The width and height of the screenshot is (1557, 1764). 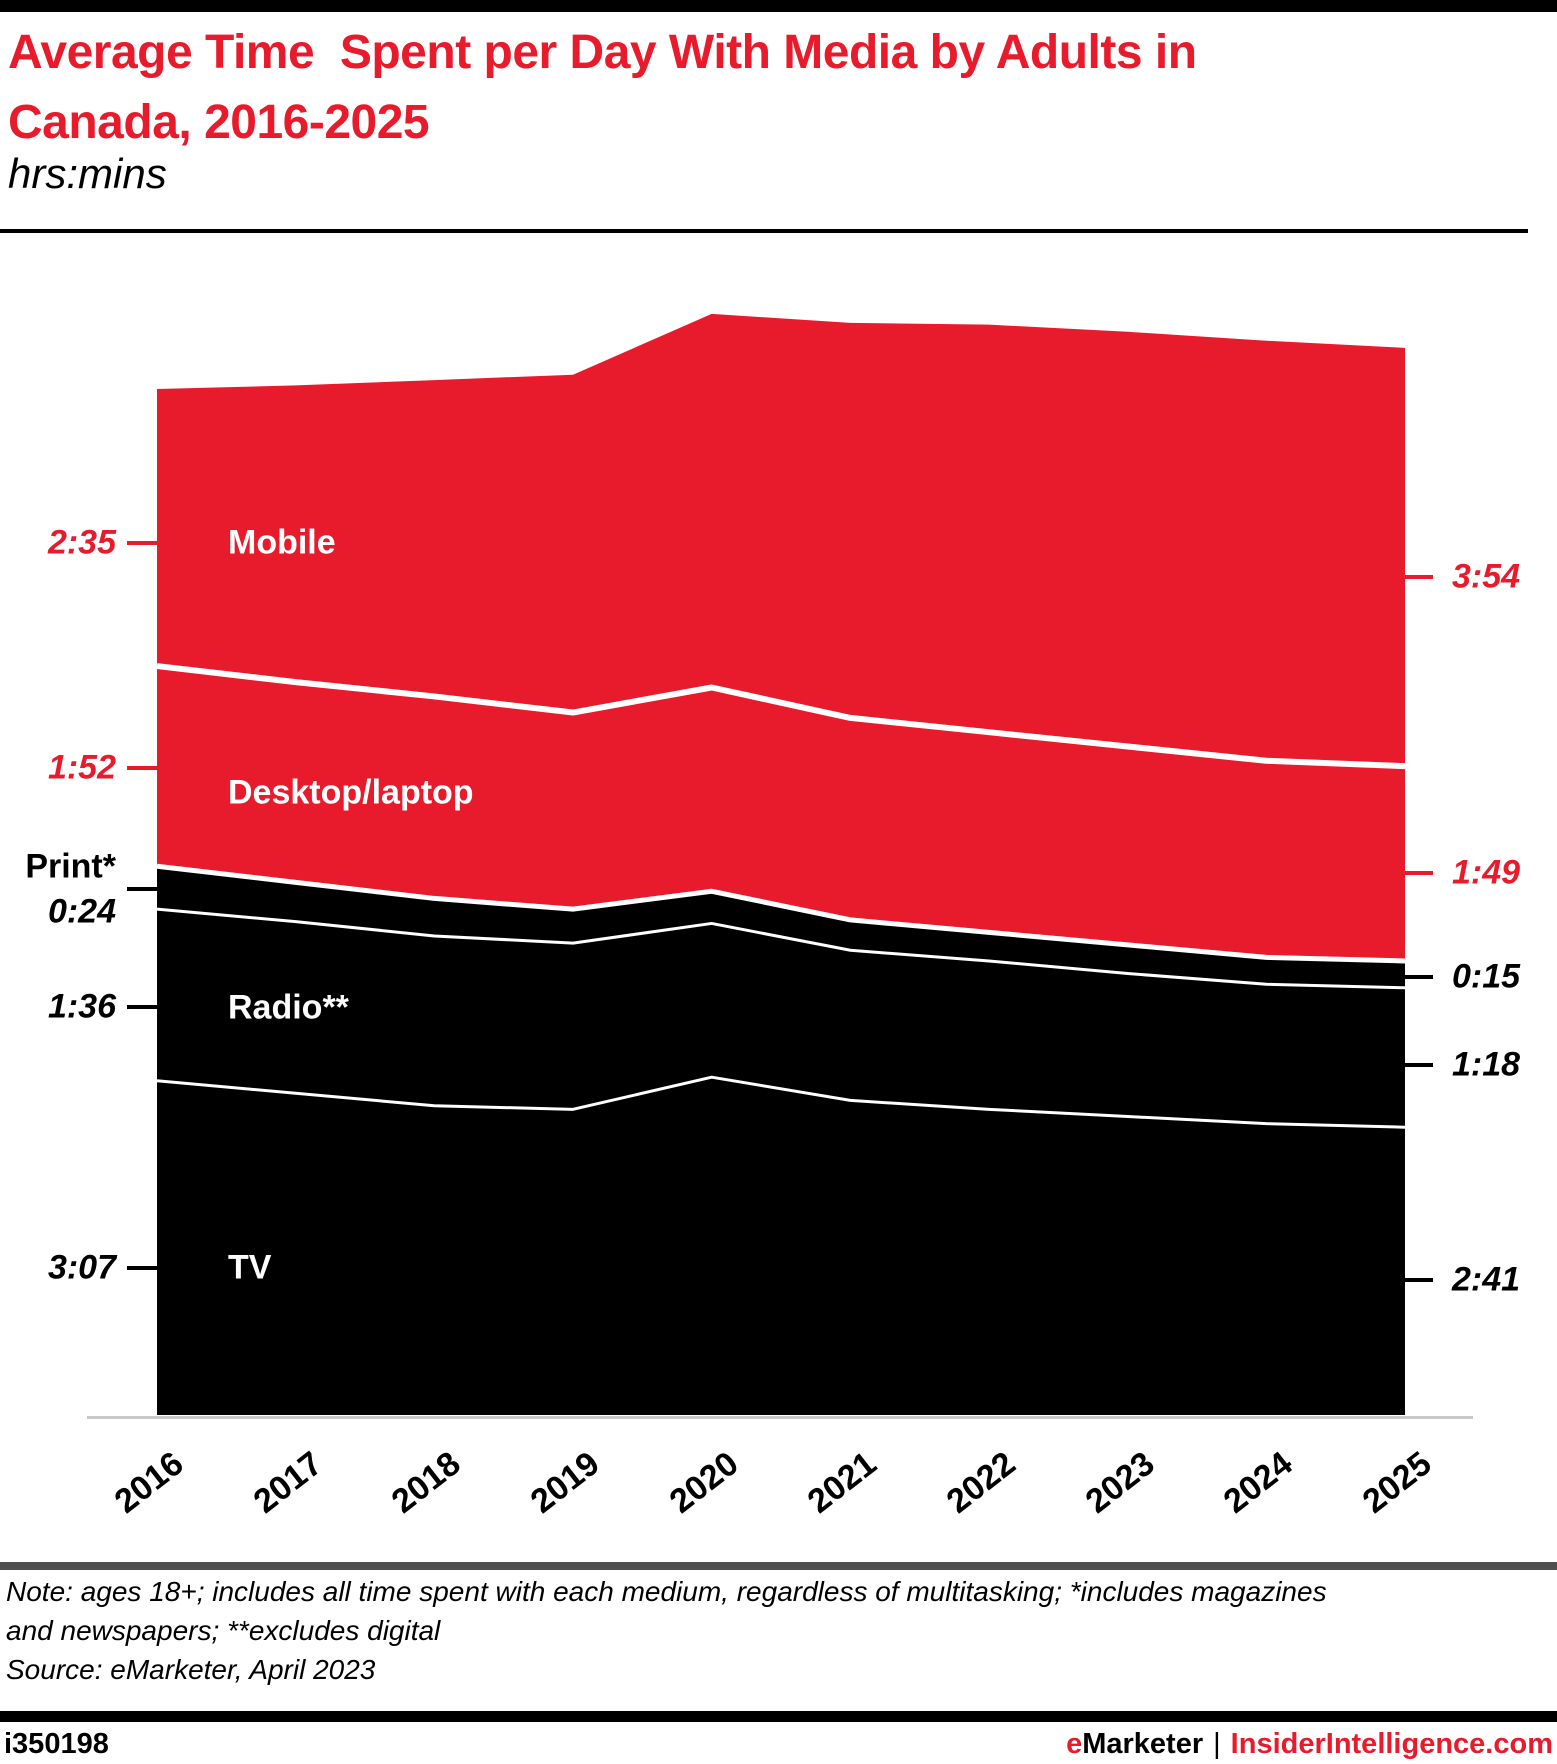 What do you see at coordinates (781, 716) in the screenshot?
I see `boundary-above-desktoplaptop` at bounding box center [781, 716].